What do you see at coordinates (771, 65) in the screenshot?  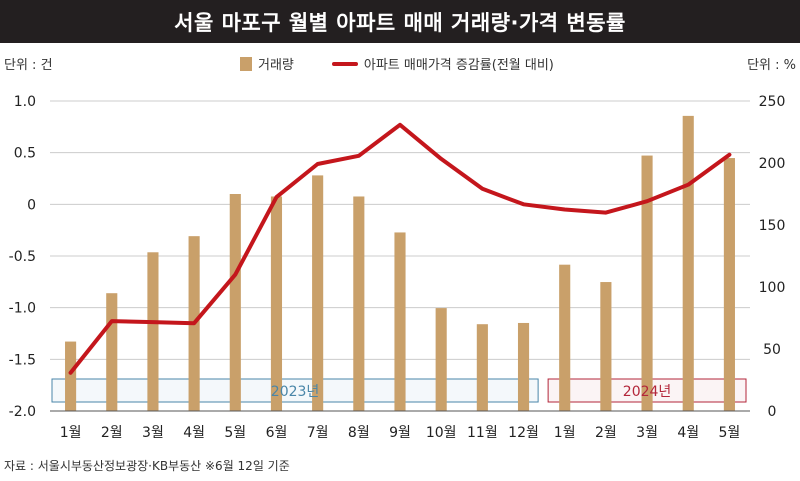 I see `right-axis-unit: 단위 : %` at bounding box center [771, 65].